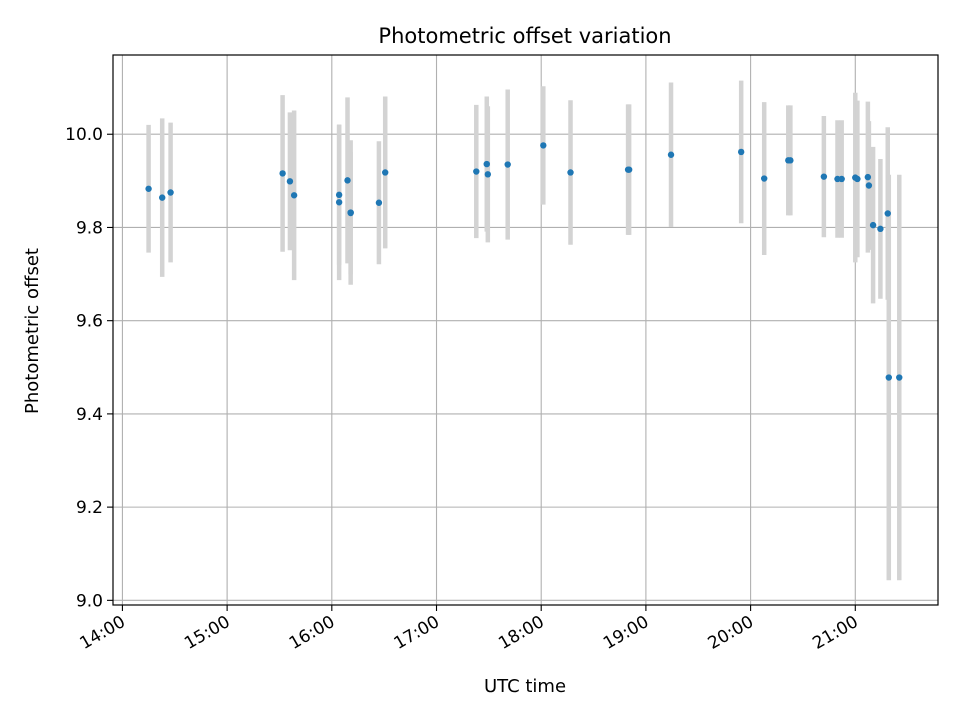 The width and height of the screenshot is (960, 720). I want to click on y-tick-label: 10.0, so click(84, 135).